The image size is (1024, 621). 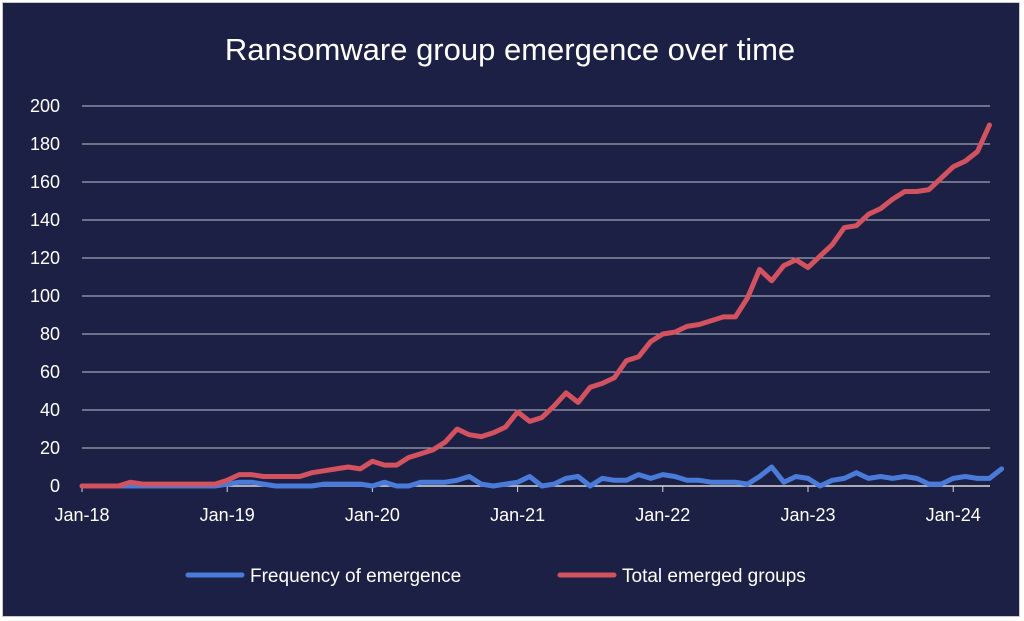 I want to click on series-line-frequency-of-emergence, so click(x=542, y=476).